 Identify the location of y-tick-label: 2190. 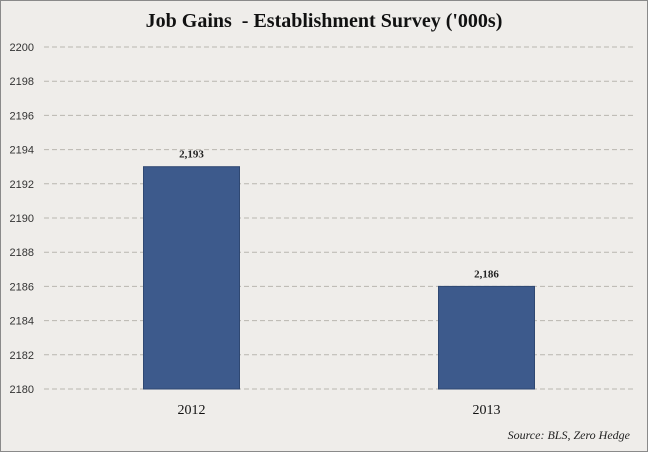
(22, 219).